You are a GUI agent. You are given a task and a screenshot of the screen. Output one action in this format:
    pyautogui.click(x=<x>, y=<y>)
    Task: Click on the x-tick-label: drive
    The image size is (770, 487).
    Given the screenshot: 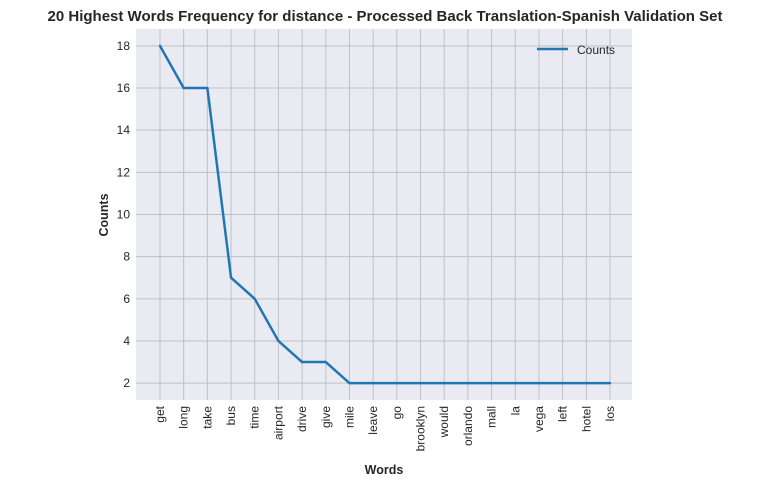 What is the action you would take?
    pyautogui.click(x=302, y=419)
    